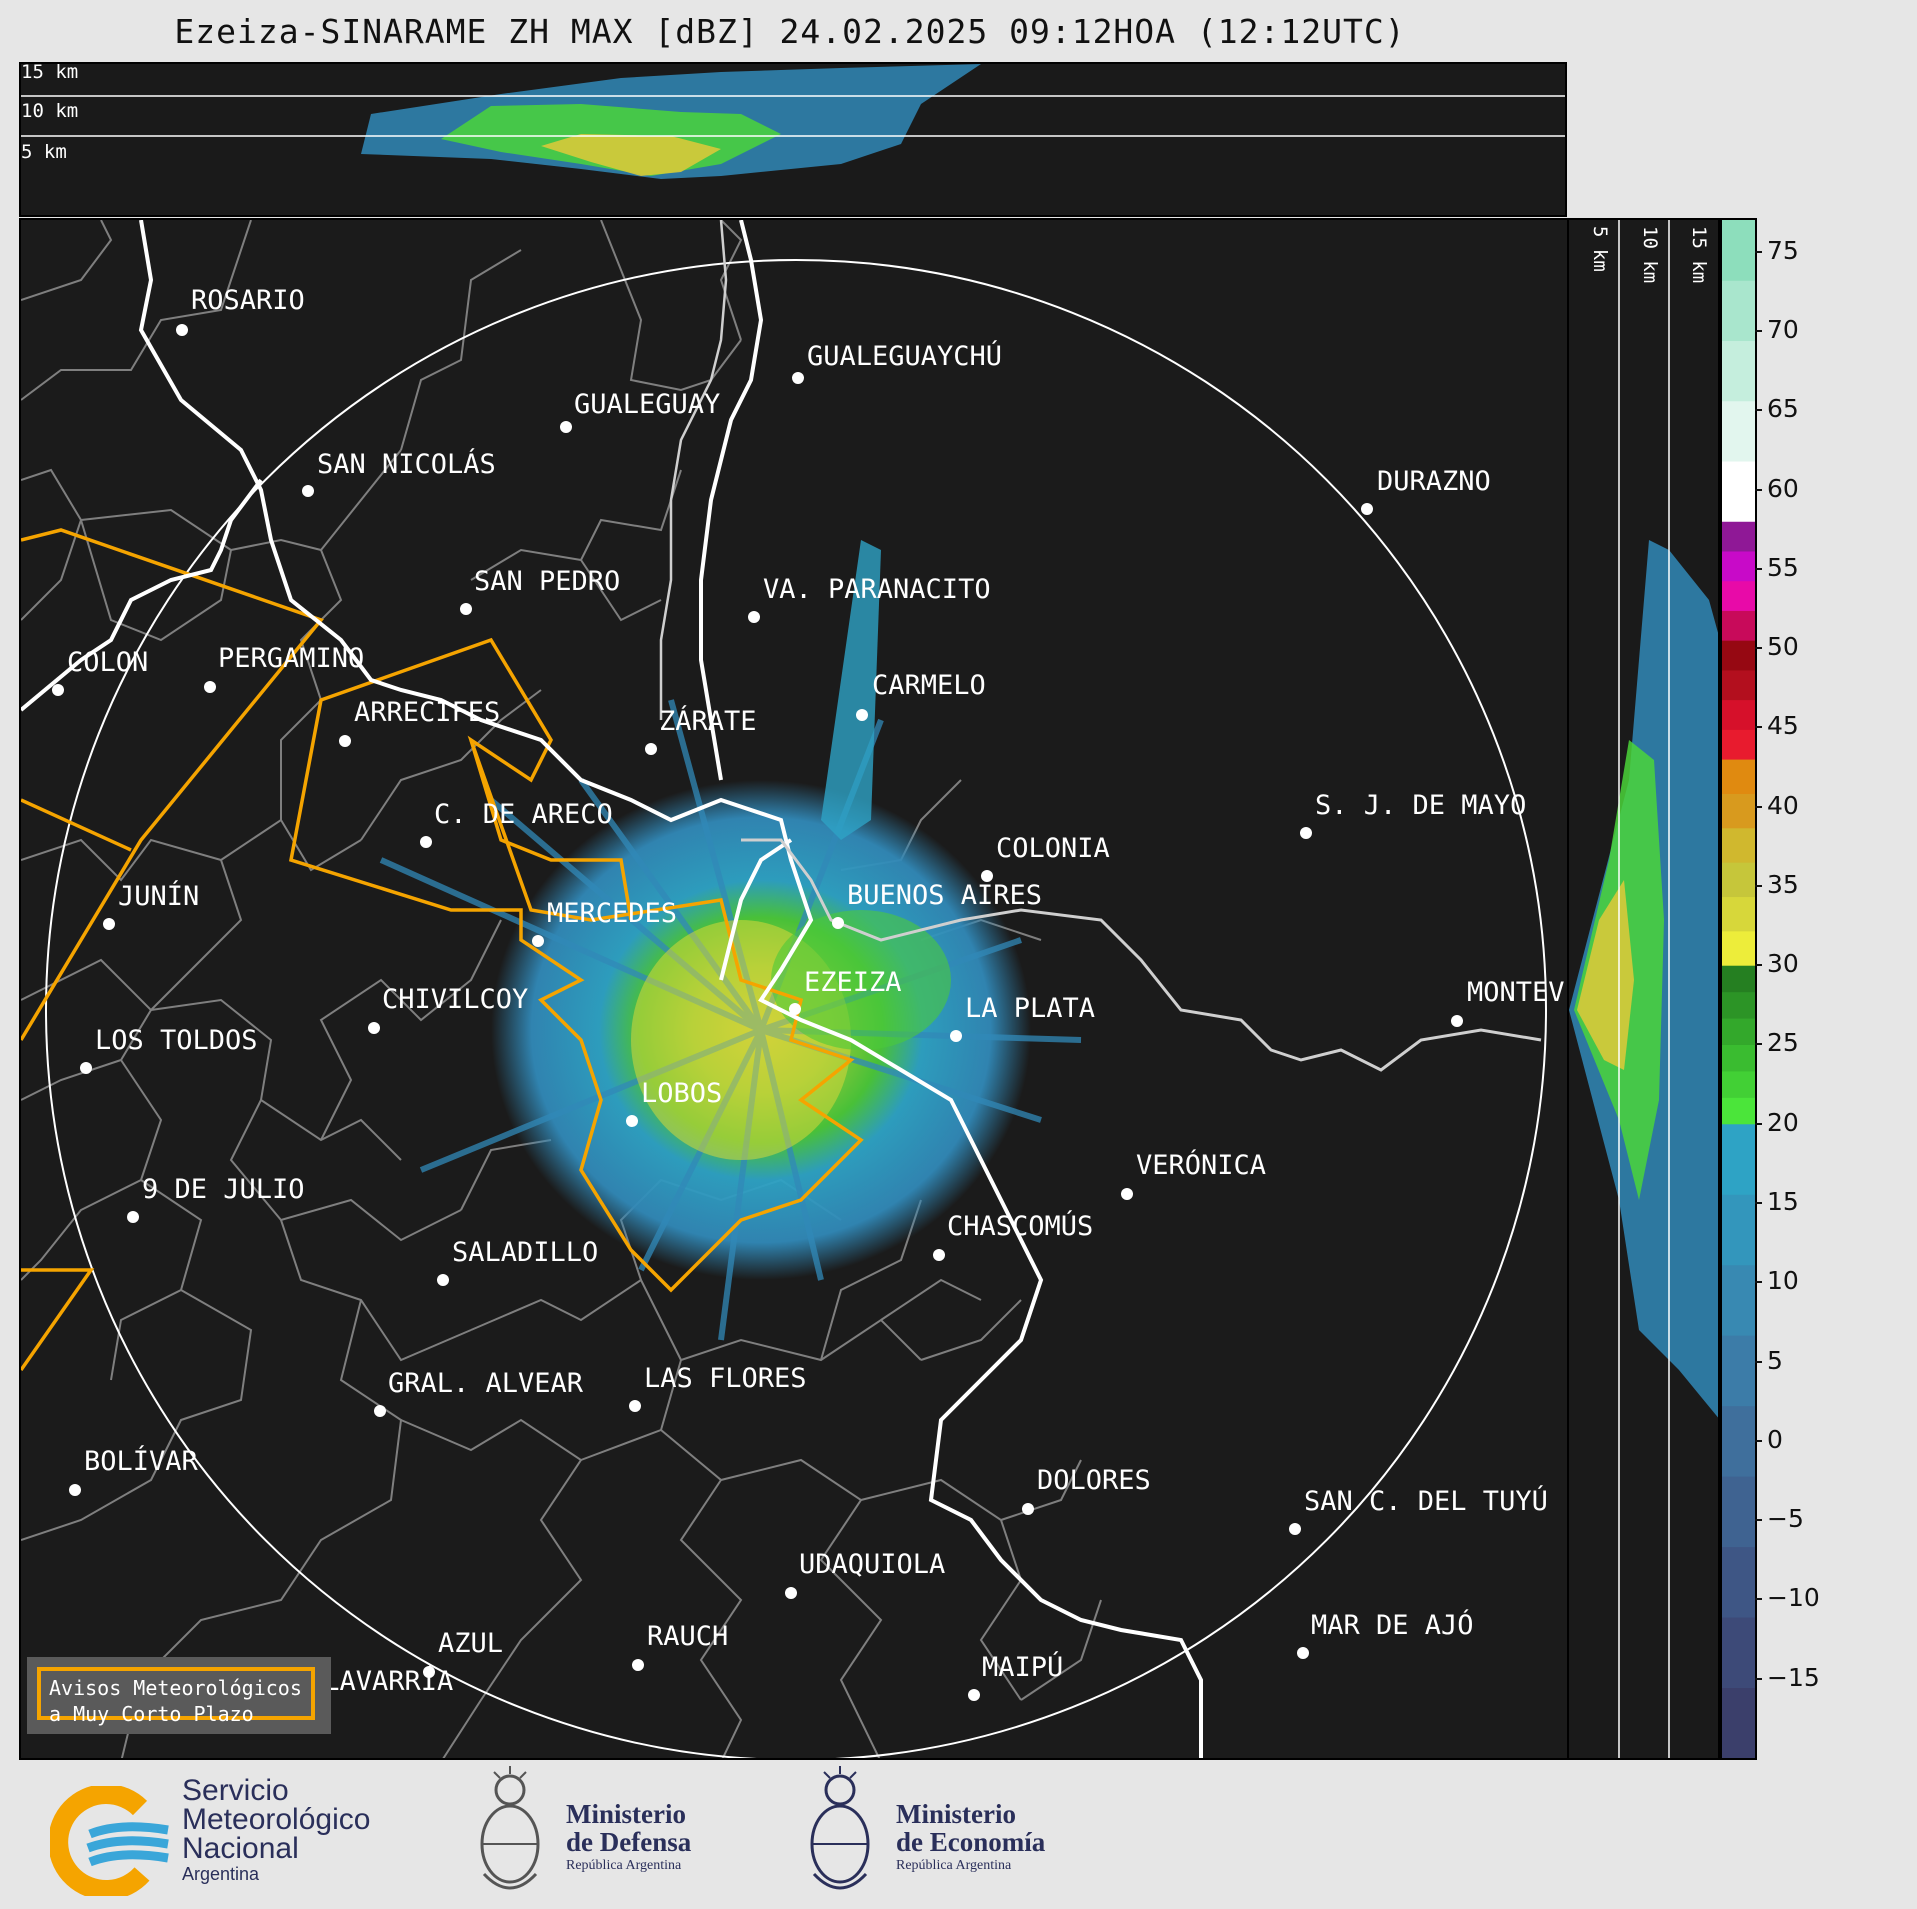 The image size is (1917, 1909). What do you see at coordinates (1434, 481) in the screenshot?
I see `city-label: DURAZNO` at bounding box center [1434, 481].